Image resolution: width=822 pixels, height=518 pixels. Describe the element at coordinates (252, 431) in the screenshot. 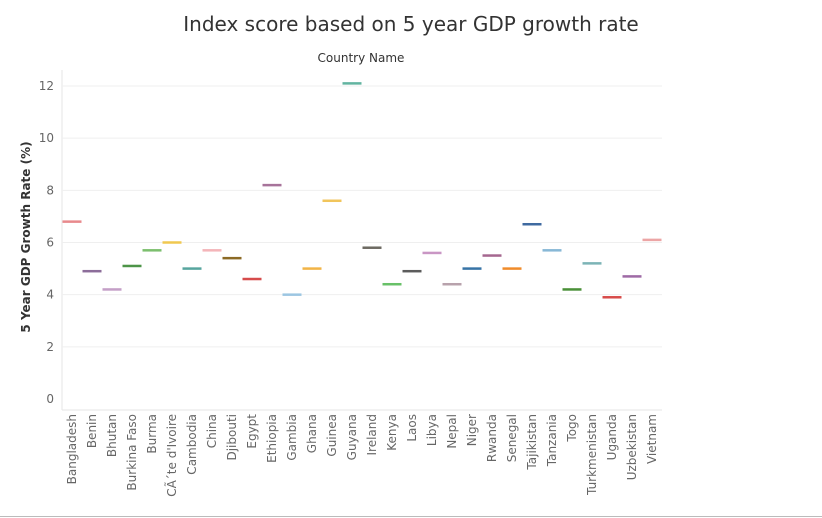

I see `x-tick-label: Egypt` at that location.